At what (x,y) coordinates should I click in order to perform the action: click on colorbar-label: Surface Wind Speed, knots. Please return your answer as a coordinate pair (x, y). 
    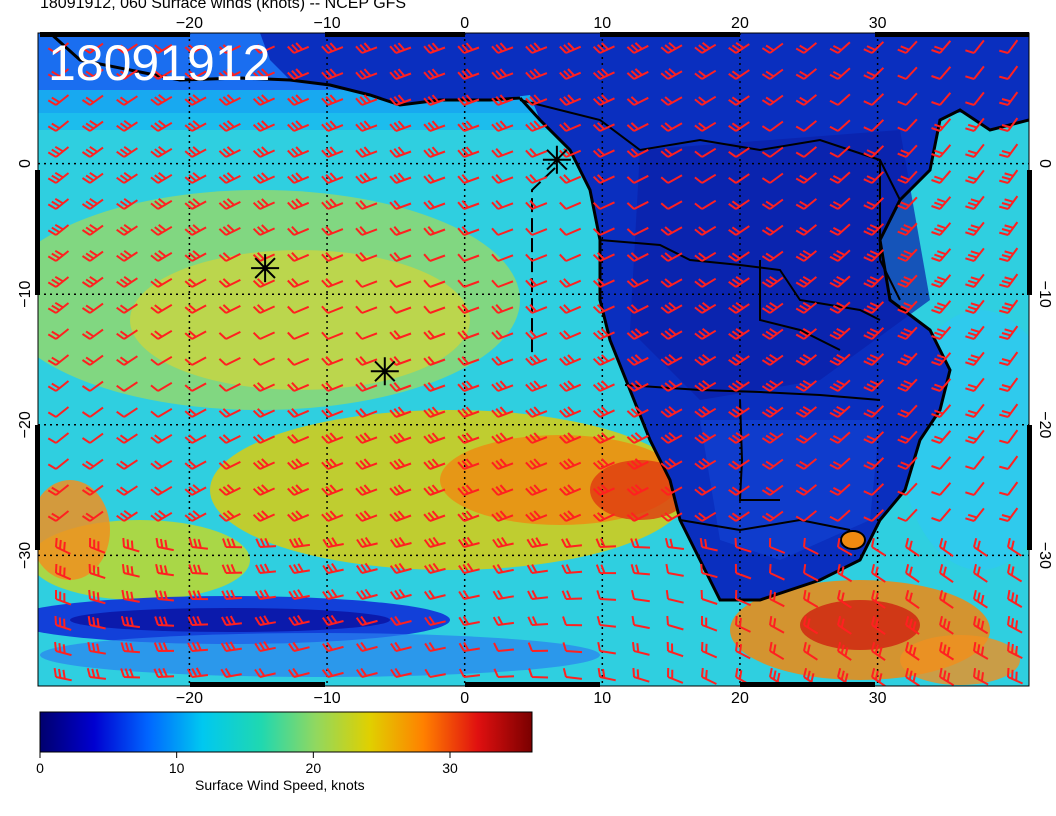
    Looking at the image, I should click on (280, 785).